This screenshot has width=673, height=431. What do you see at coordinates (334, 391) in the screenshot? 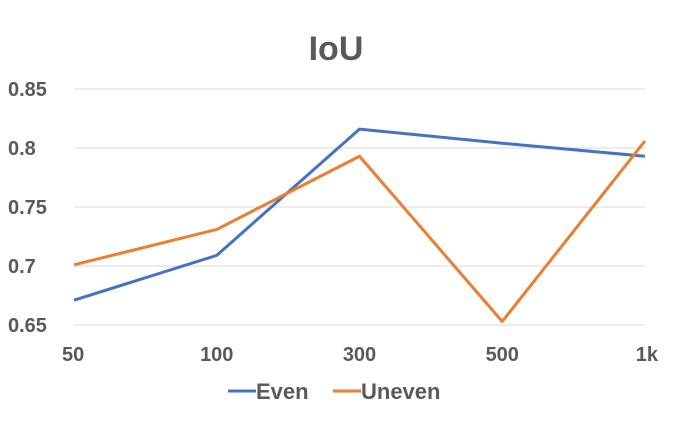
I see `legend: Even Uneven` at bounding box center [334, 391].